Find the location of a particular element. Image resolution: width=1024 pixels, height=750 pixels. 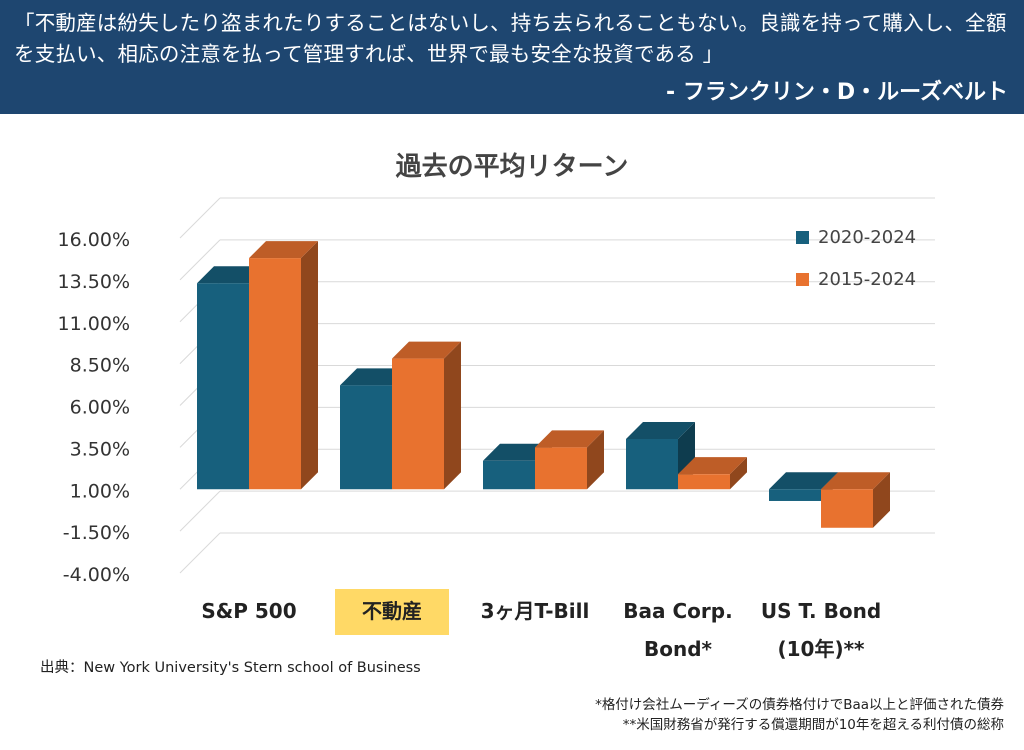

legend-label: 2015-2024 is located at coordinates (867, 279).